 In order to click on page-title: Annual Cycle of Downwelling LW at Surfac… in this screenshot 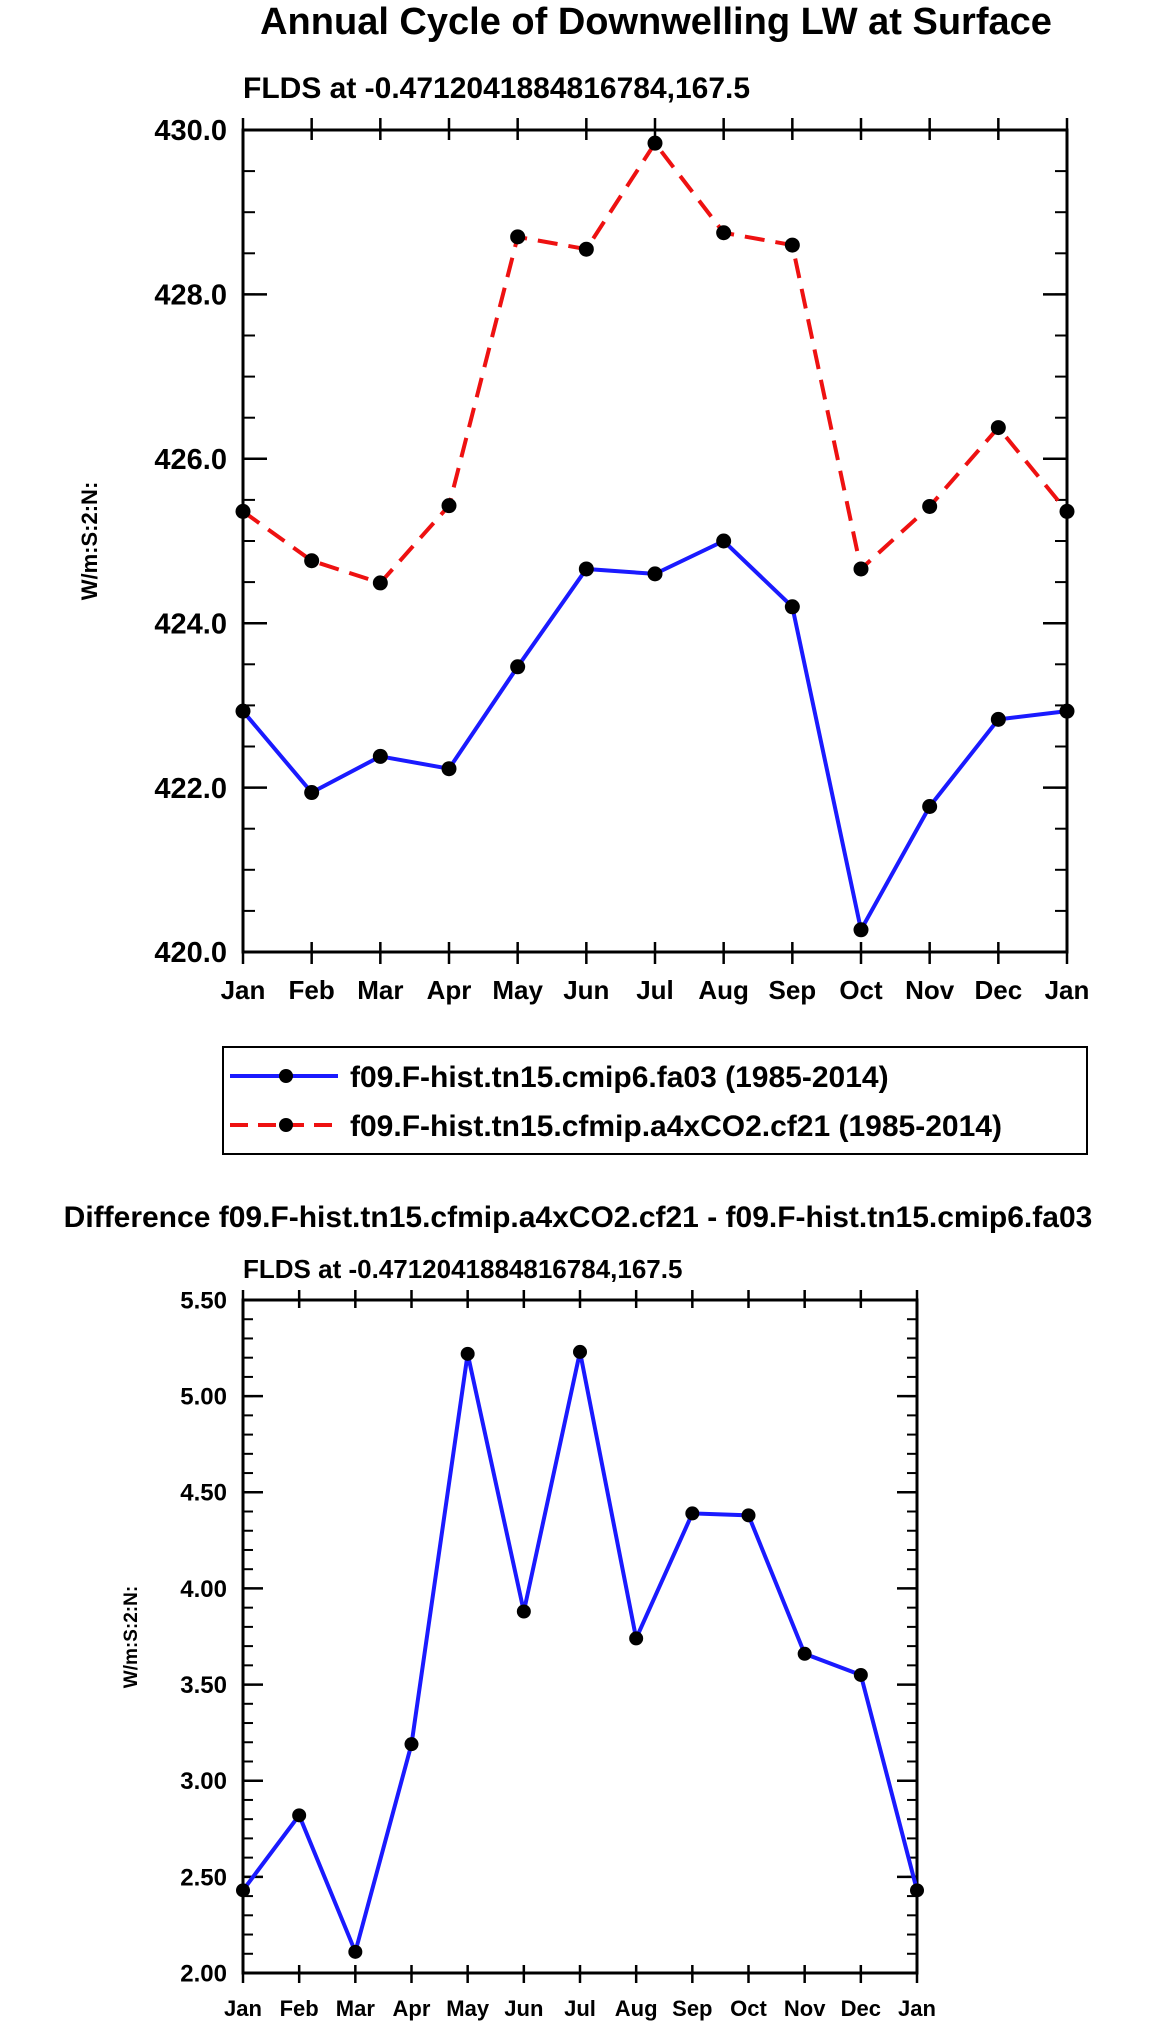, I will do `click(656, 22)`.